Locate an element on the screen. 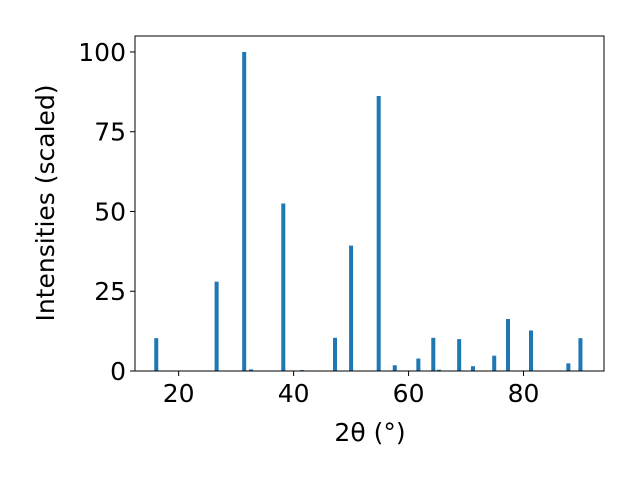 The image size is (640, 480). y-tick-label: 0 is located at coordinates (118, 371).